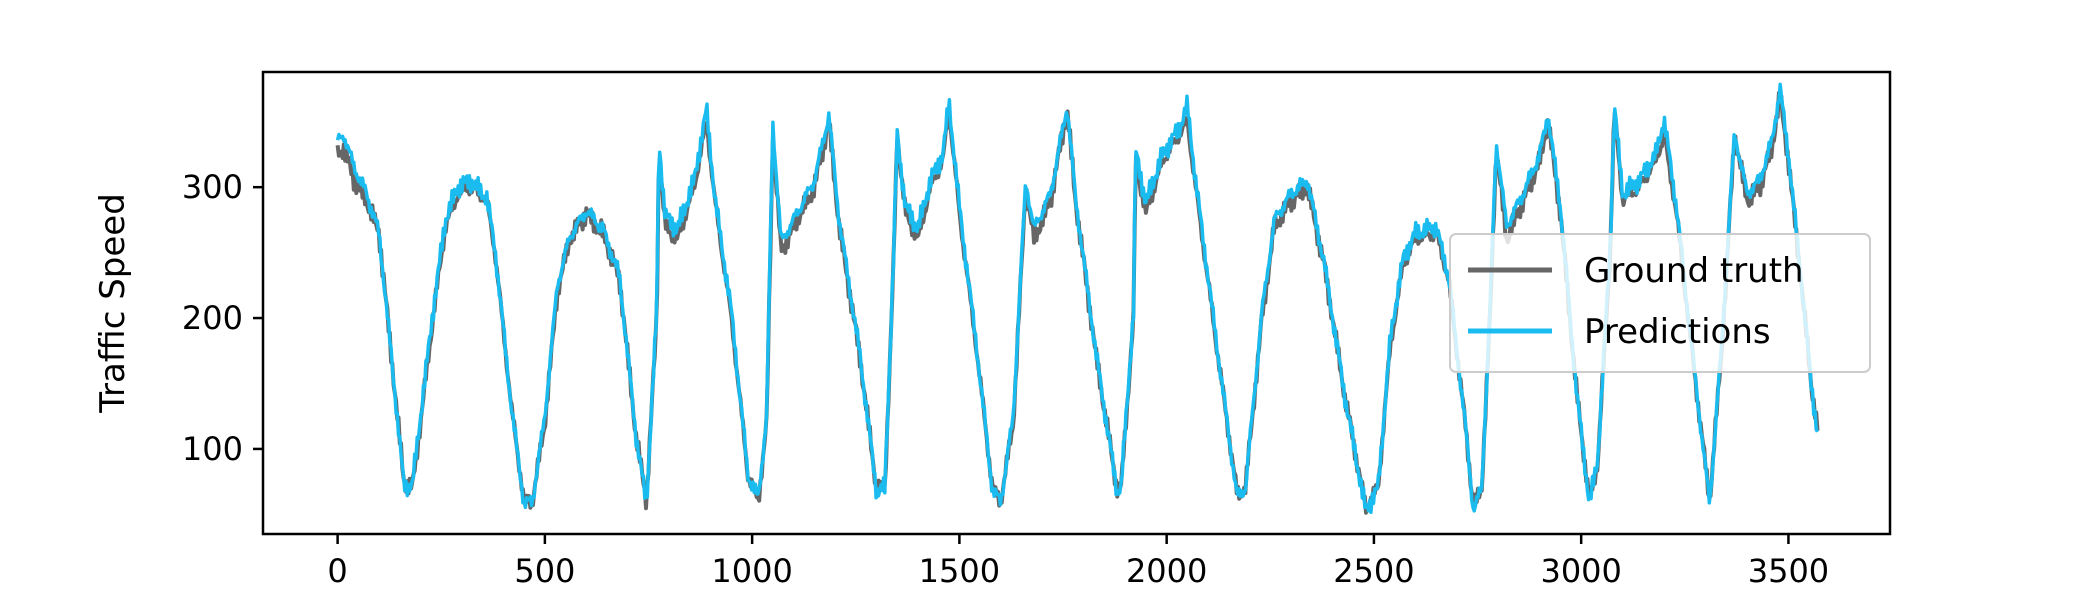 The width and height of the screenshot is (2100, 600). I want to click on x-tick-label: 2500, so click(1373, 571).